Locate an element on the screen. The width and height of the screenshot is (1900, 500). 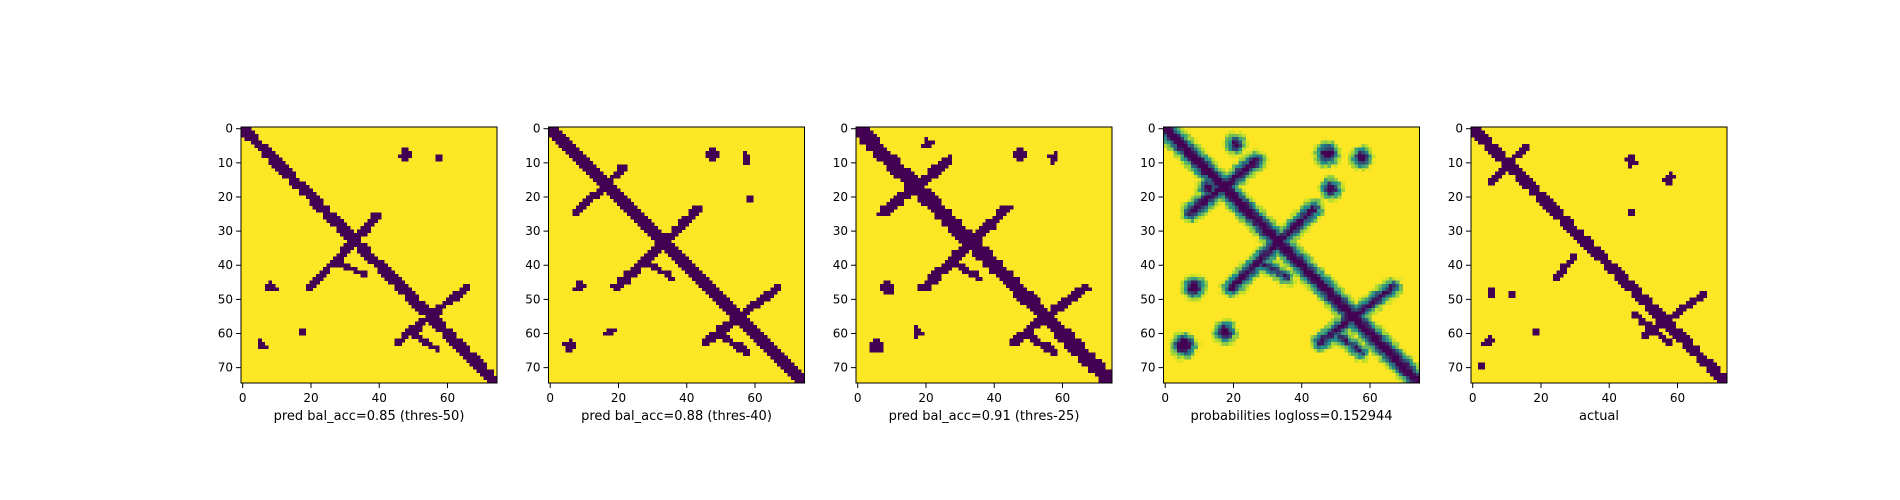
y-tick-label: 0 is located at coordinates (1459, 129).